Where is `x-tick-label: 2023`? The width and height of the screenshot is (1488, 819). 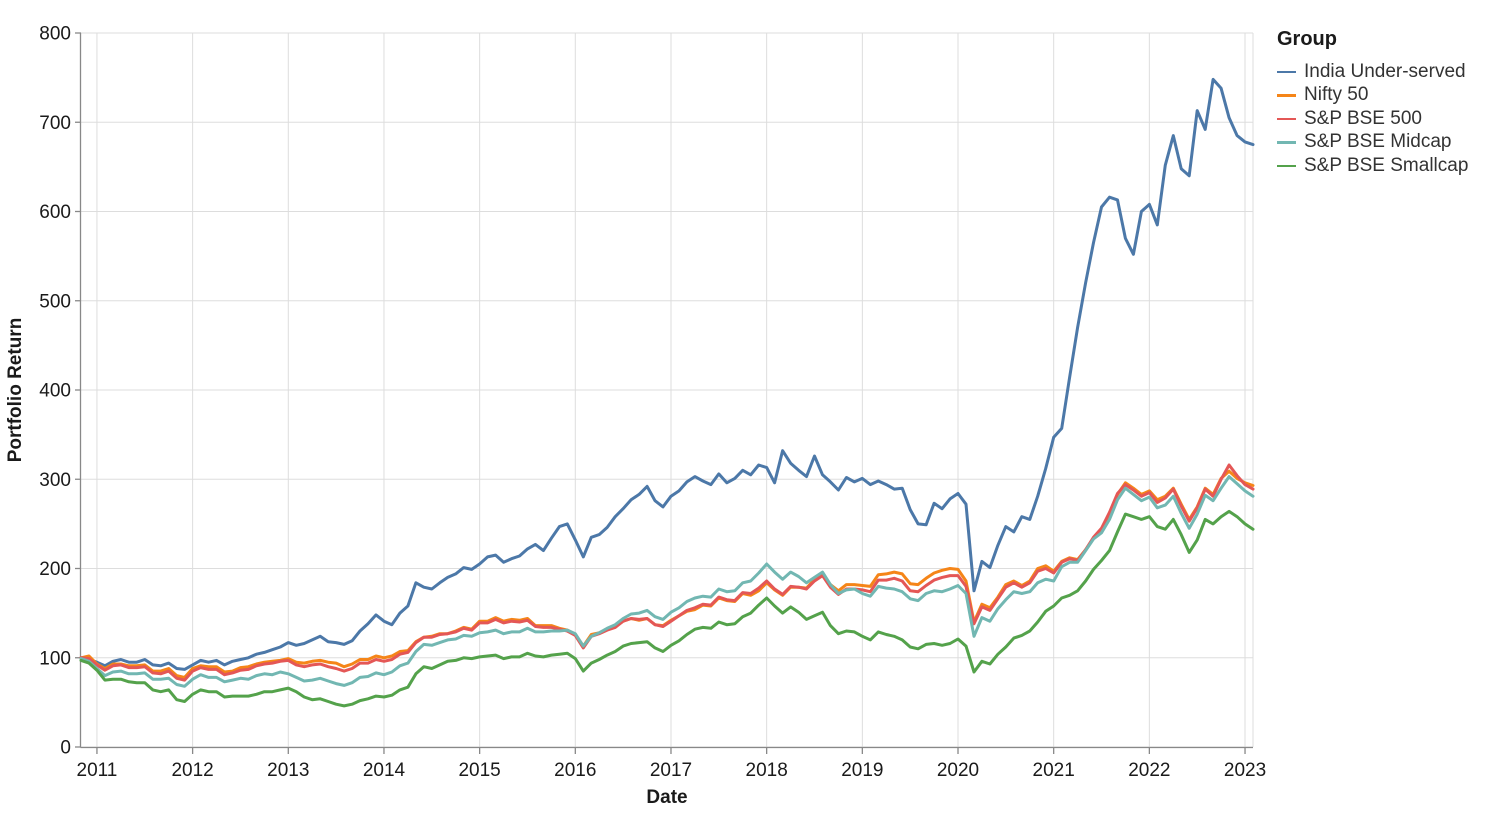 x-tick-label: 2023 is located at coordinates (1245, 770).